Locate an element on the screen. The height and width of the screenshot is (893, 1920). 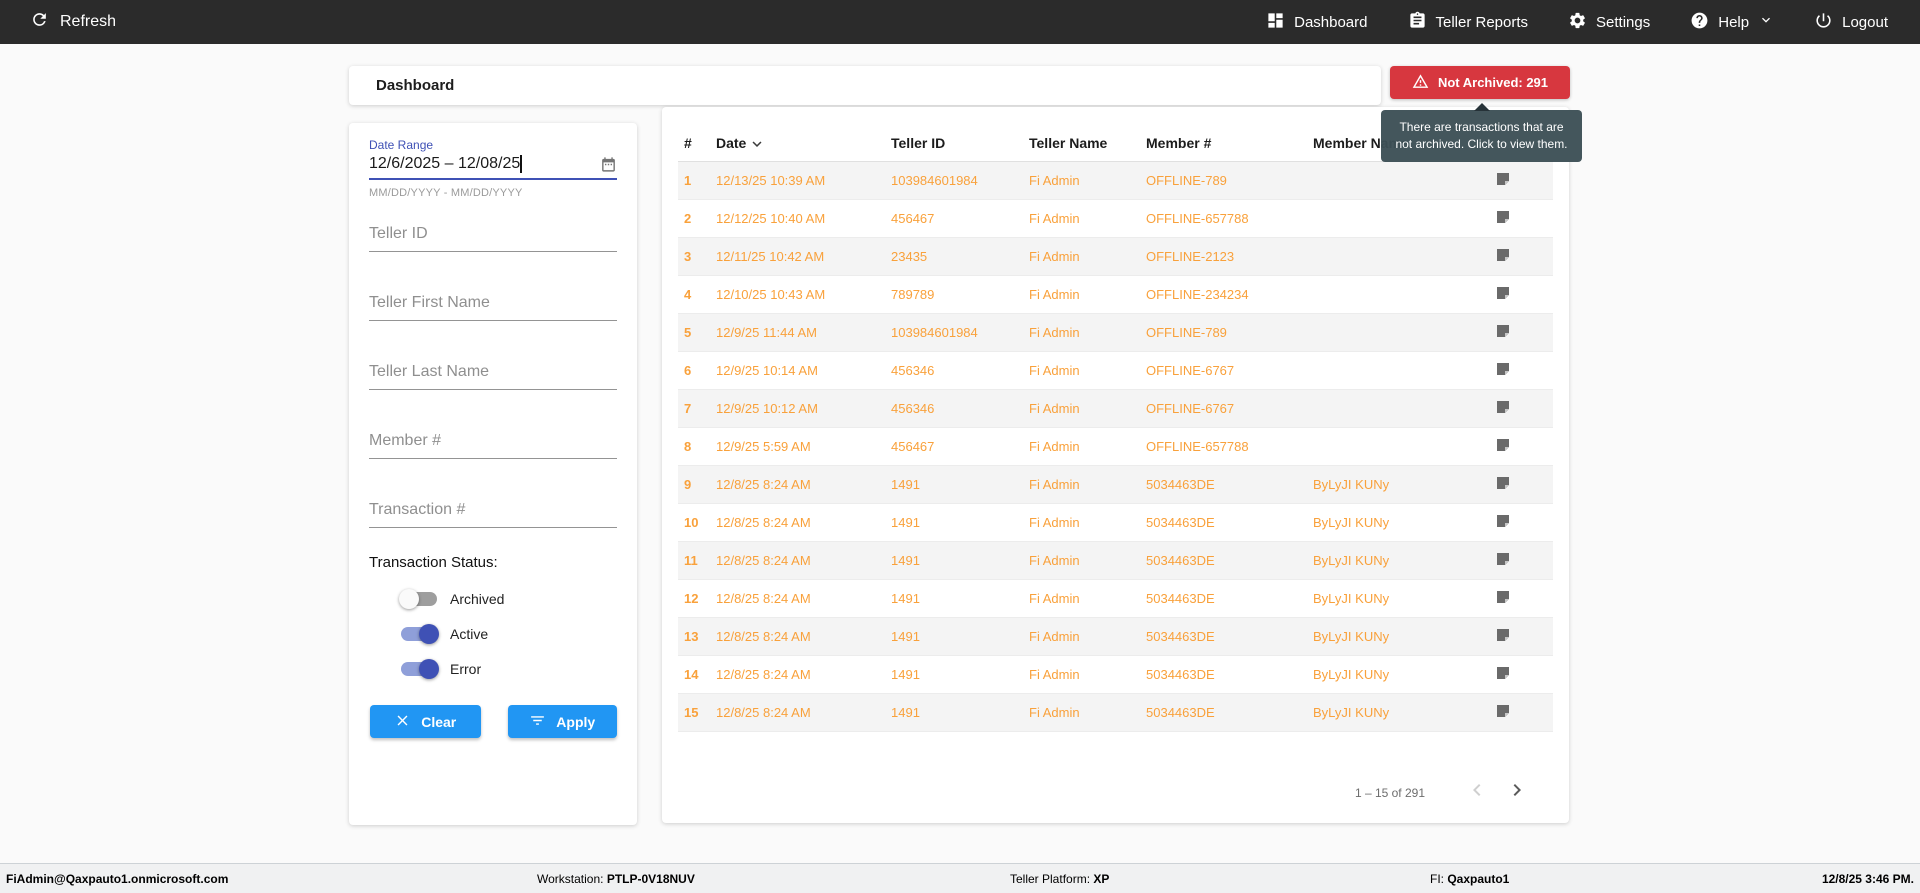
nav-item-label: Help is located at coordinates (1734, 22).